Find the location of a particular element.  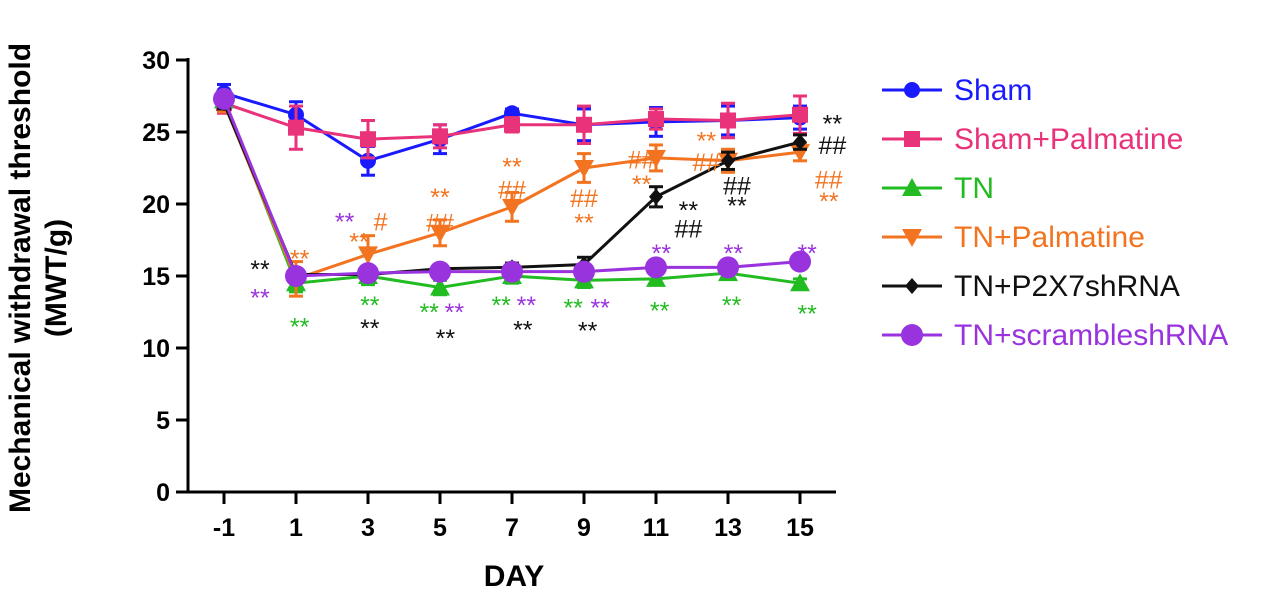

x-tick-label: 15 is located at coordinates (800, 528).